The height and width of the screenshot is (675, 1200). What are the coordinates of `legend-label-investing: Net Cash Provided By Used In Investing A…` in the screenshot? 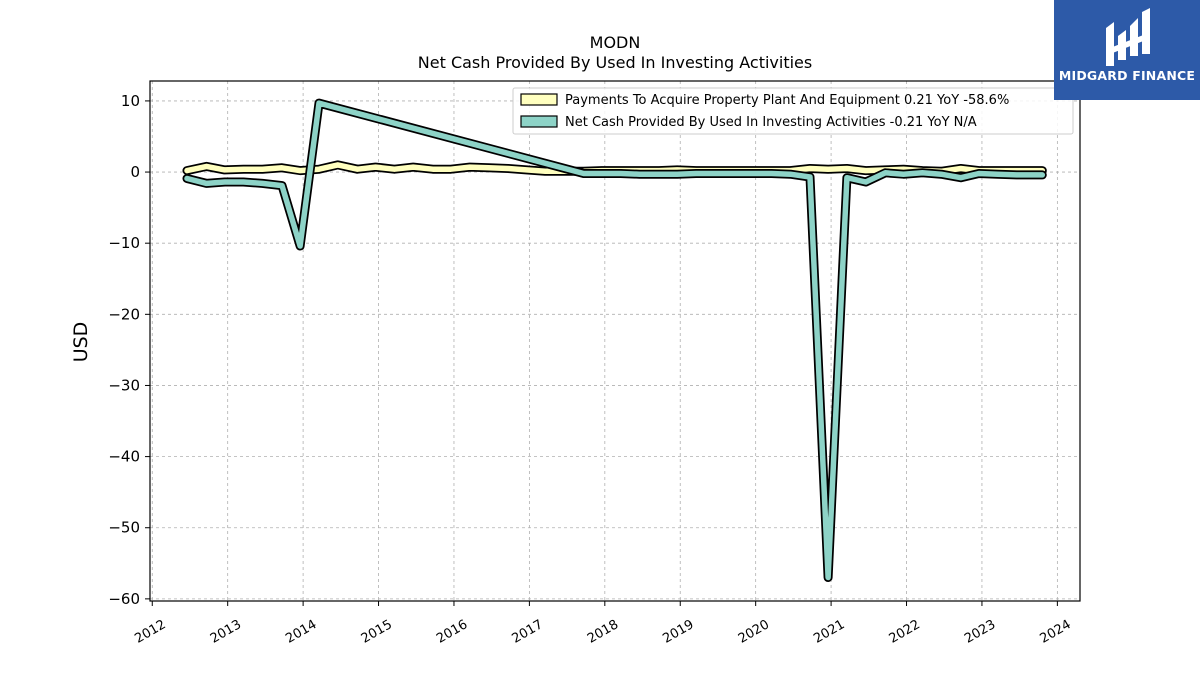 It's located at (771, 122).